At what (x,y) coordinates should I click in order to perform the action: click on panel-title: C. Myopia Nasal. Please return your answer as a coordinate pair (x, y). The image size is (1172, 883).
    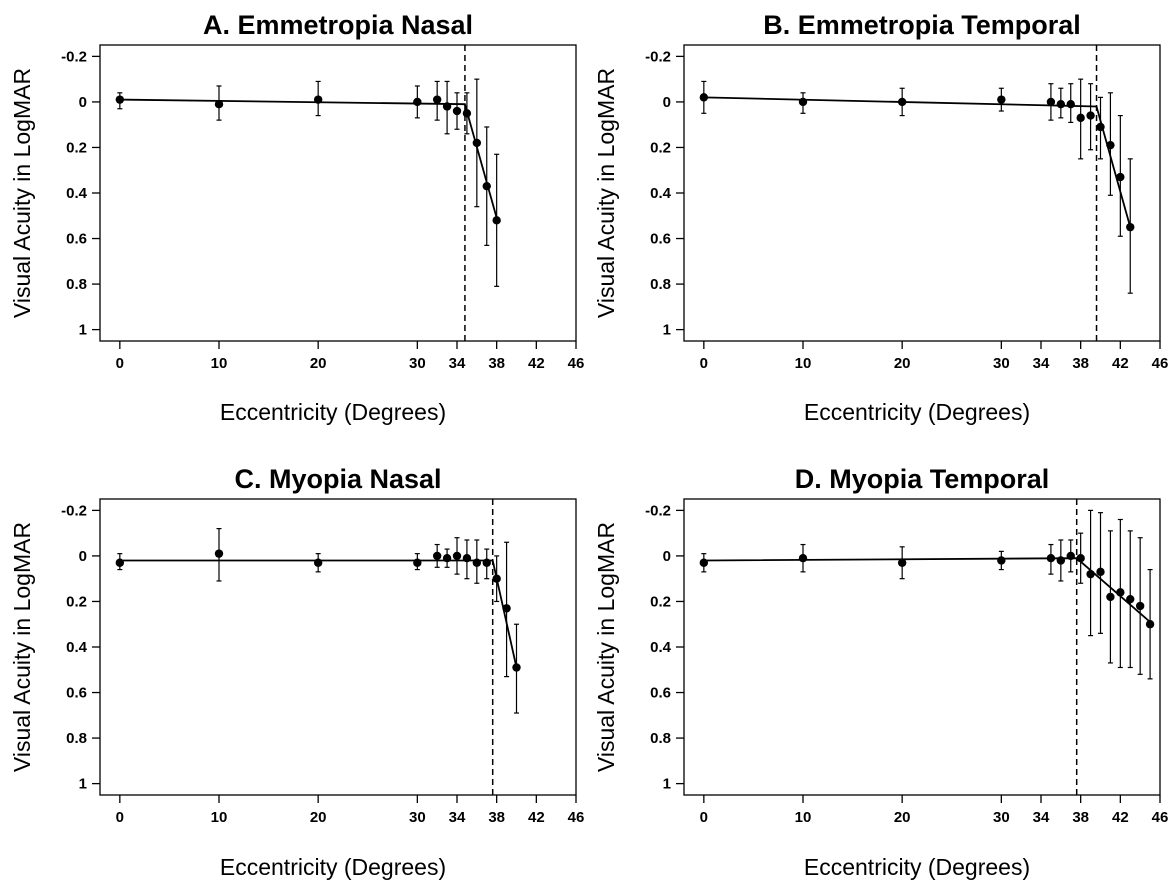
    Looking at the image, I should click on (337, 479).